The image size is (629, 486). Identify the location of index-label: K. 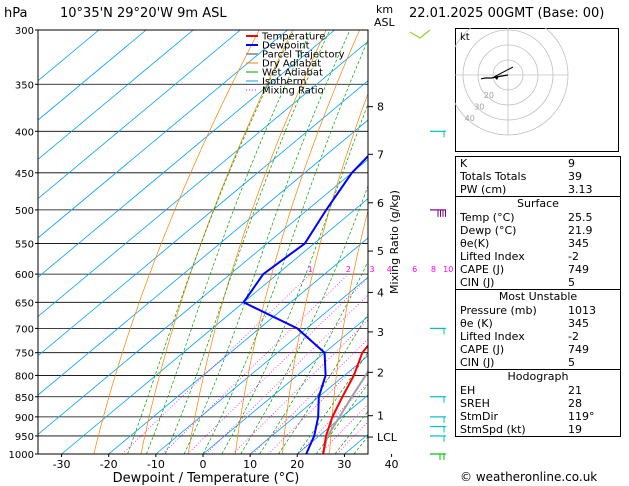
(464, 163).